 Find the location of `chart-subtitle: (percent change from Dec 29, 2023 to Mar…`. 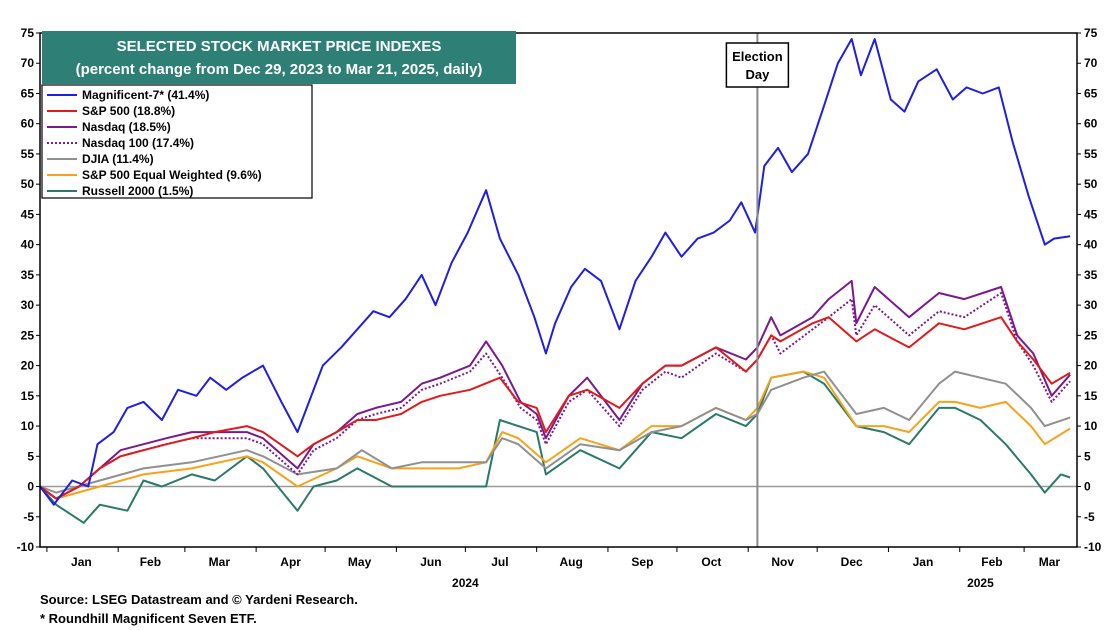

chart-subtitle: (percent change from Dec 29, 2023 to Mar… is located at coordinates (279, 69).